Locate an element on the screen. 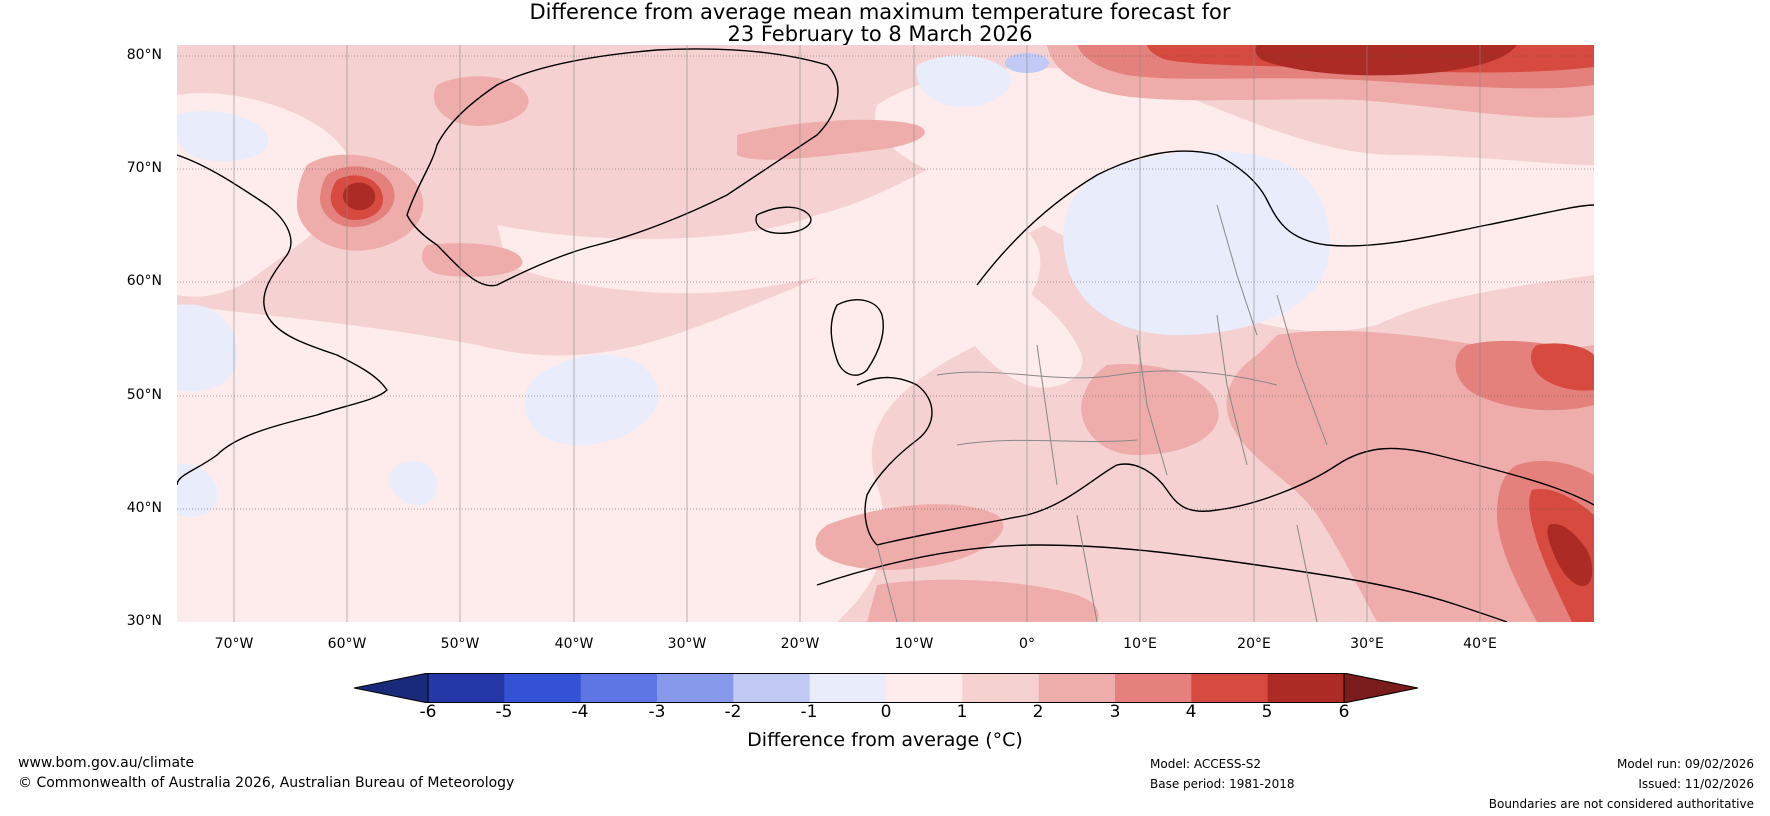 This screenshot has height=816, width=1770. colorbar is located at coordinates (886, 688).